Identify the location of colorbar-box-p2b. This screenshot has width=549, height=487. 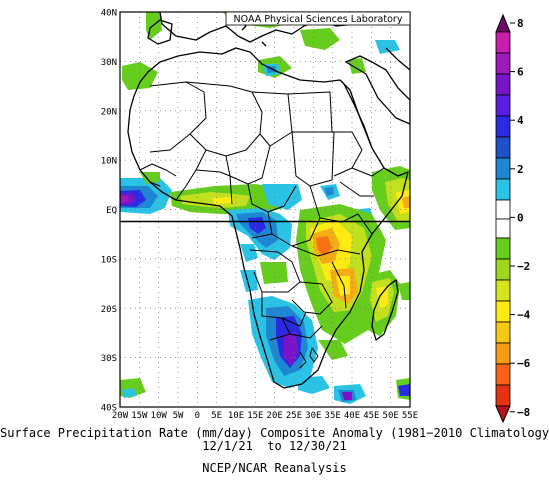
(503, 168).